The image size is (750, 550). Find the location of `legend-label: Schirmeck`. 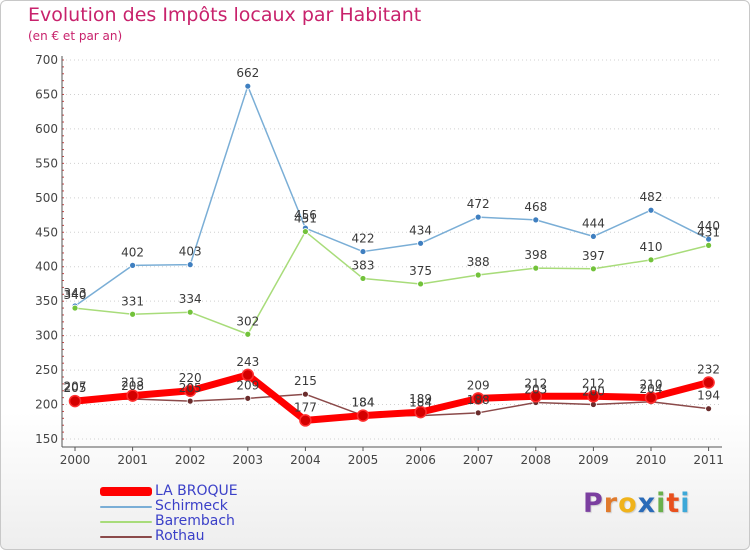

legend-label: Schirmeck is located at coordinates (191, 506).